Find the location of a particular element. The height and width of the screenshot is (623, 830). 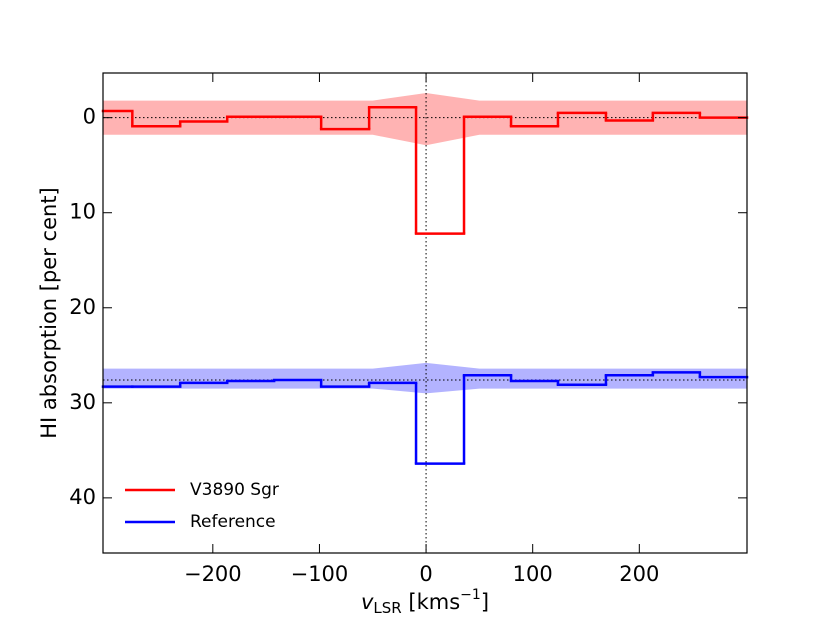

y-tick-label: 0 is located at coordinates (89, 117).